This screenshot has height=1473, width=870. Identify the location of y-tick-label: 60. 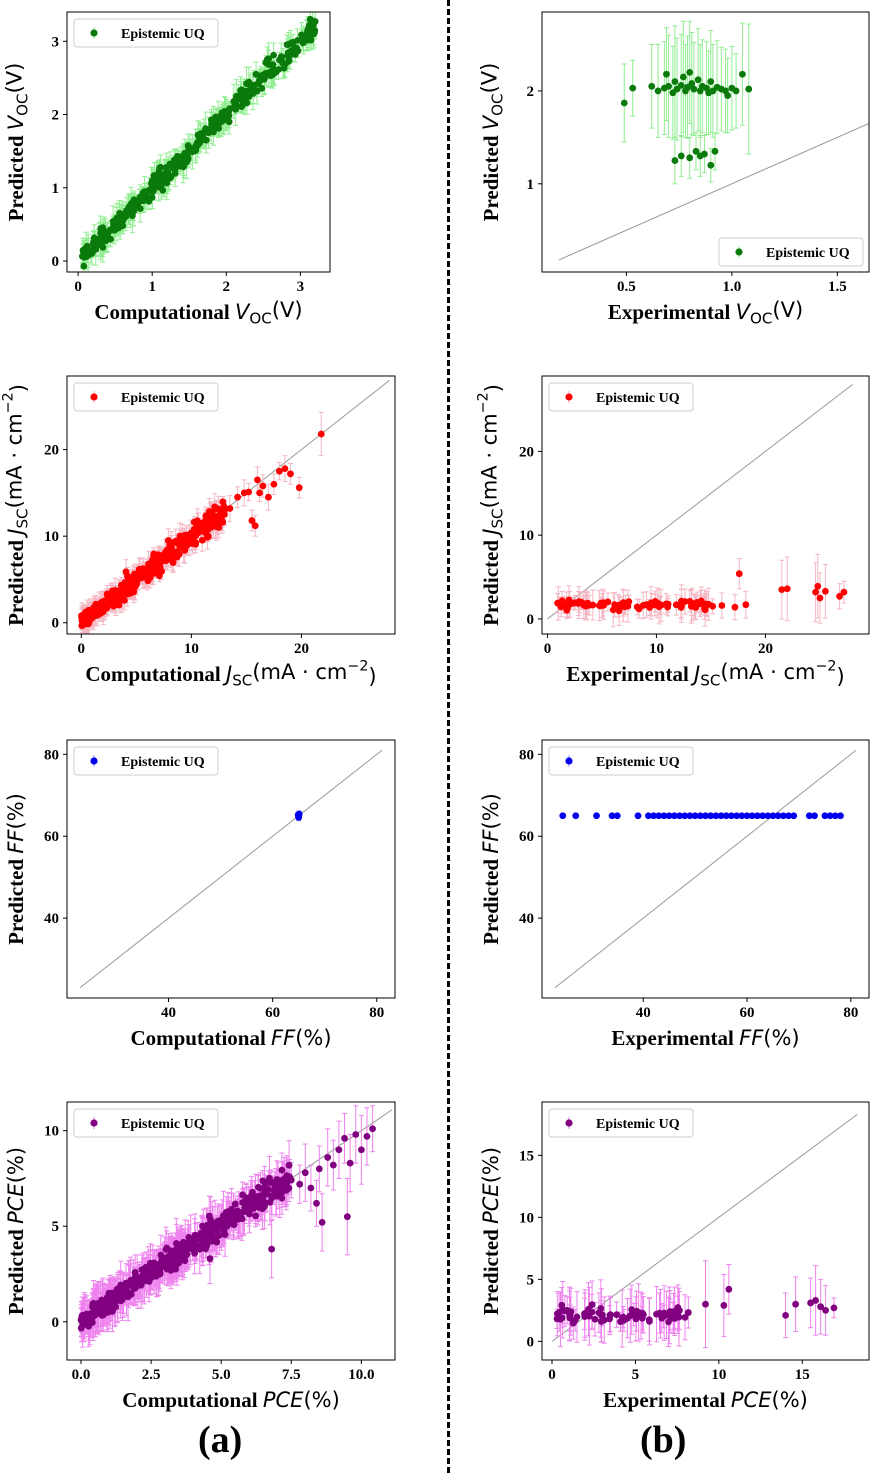
(51, 837).